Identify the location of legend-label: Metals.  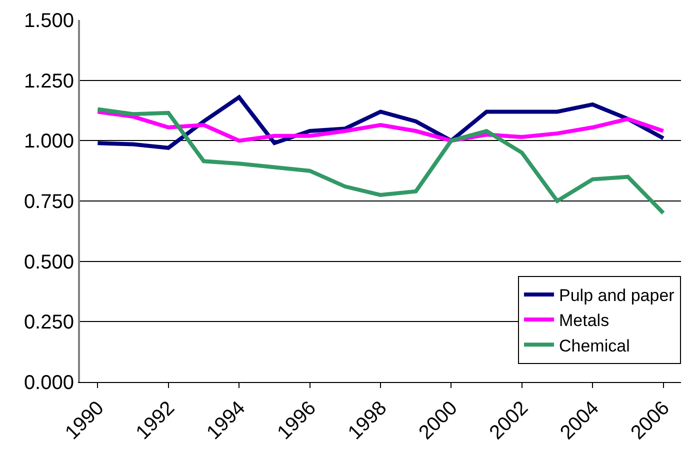
(584, 320).